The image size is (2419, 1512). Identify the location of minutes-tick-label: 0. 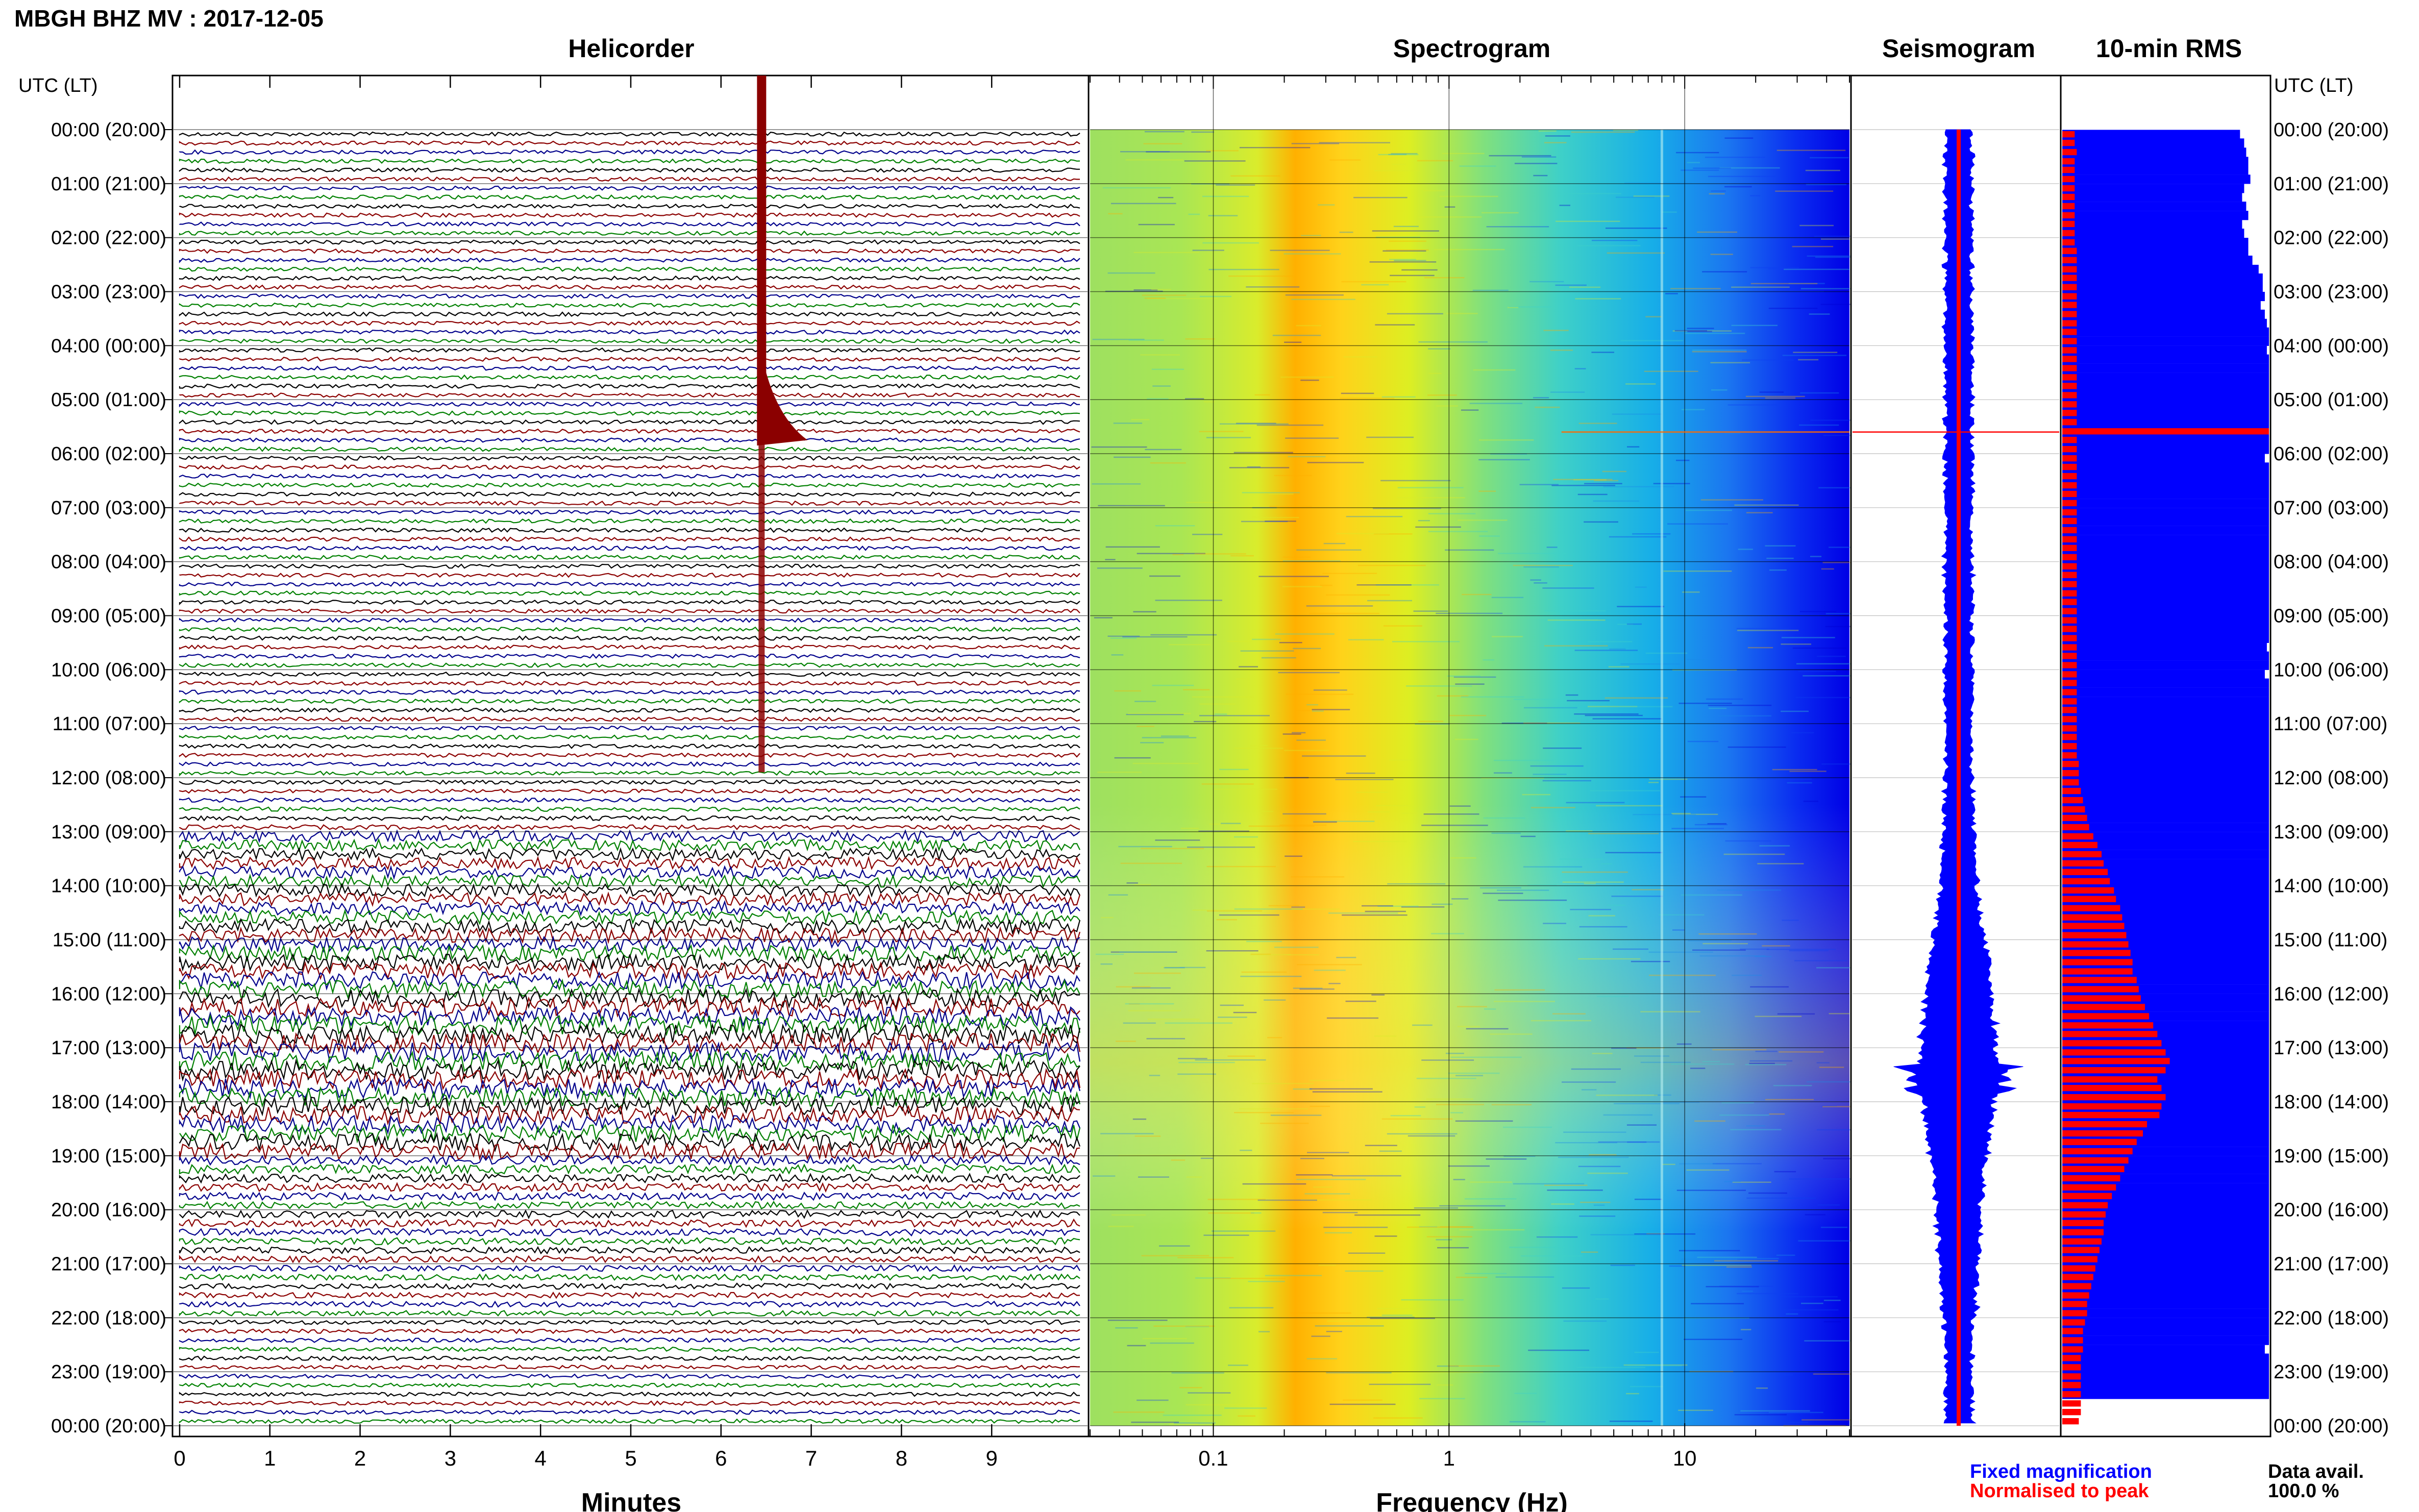
(179, 1458).